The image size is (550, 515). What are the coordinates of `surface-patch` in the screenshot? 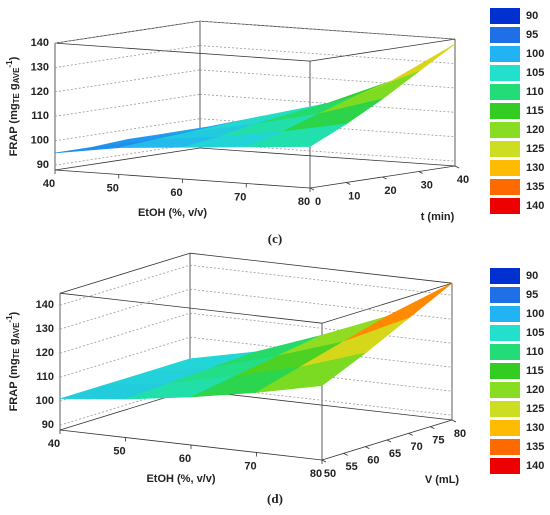 It's located at (398, 312).